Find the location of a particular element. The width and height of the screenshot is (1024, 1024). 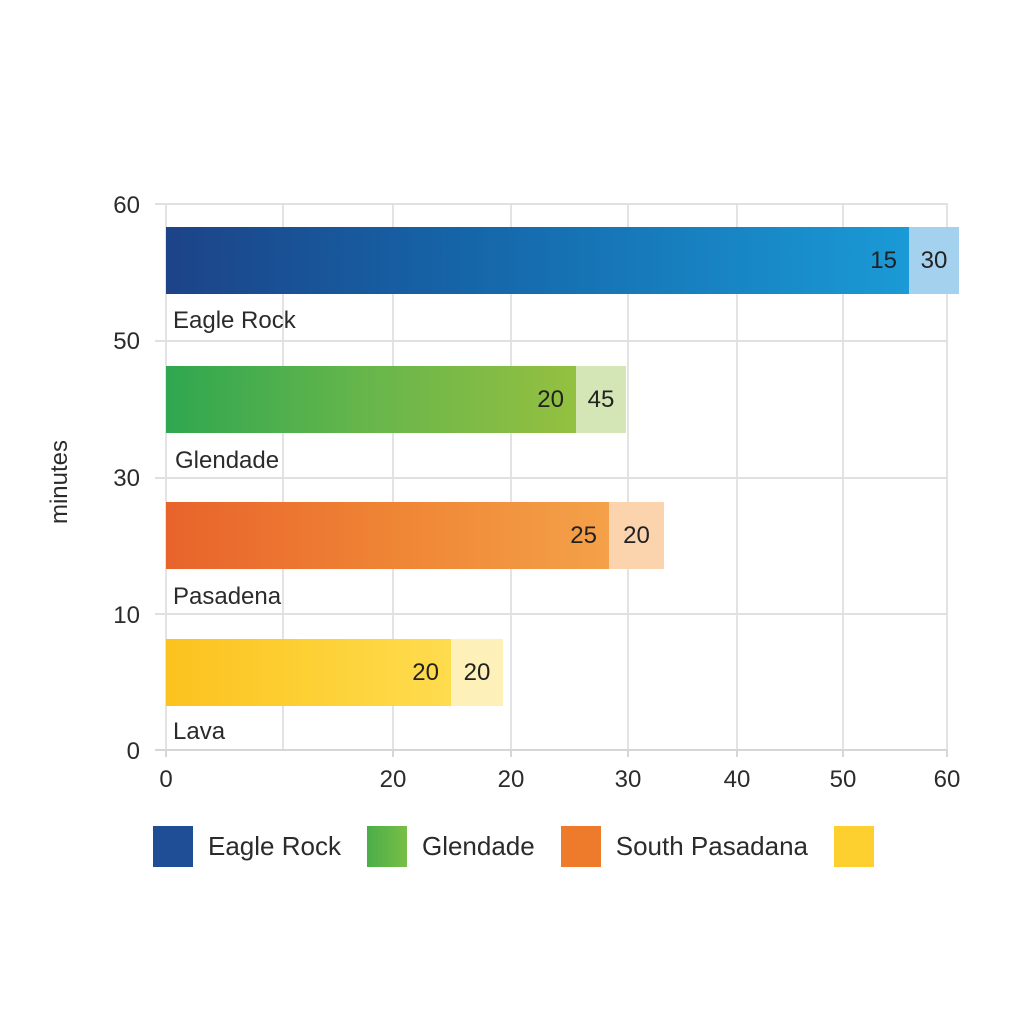

bar-segment-primary: 25 is located at coordinates (387, 535).